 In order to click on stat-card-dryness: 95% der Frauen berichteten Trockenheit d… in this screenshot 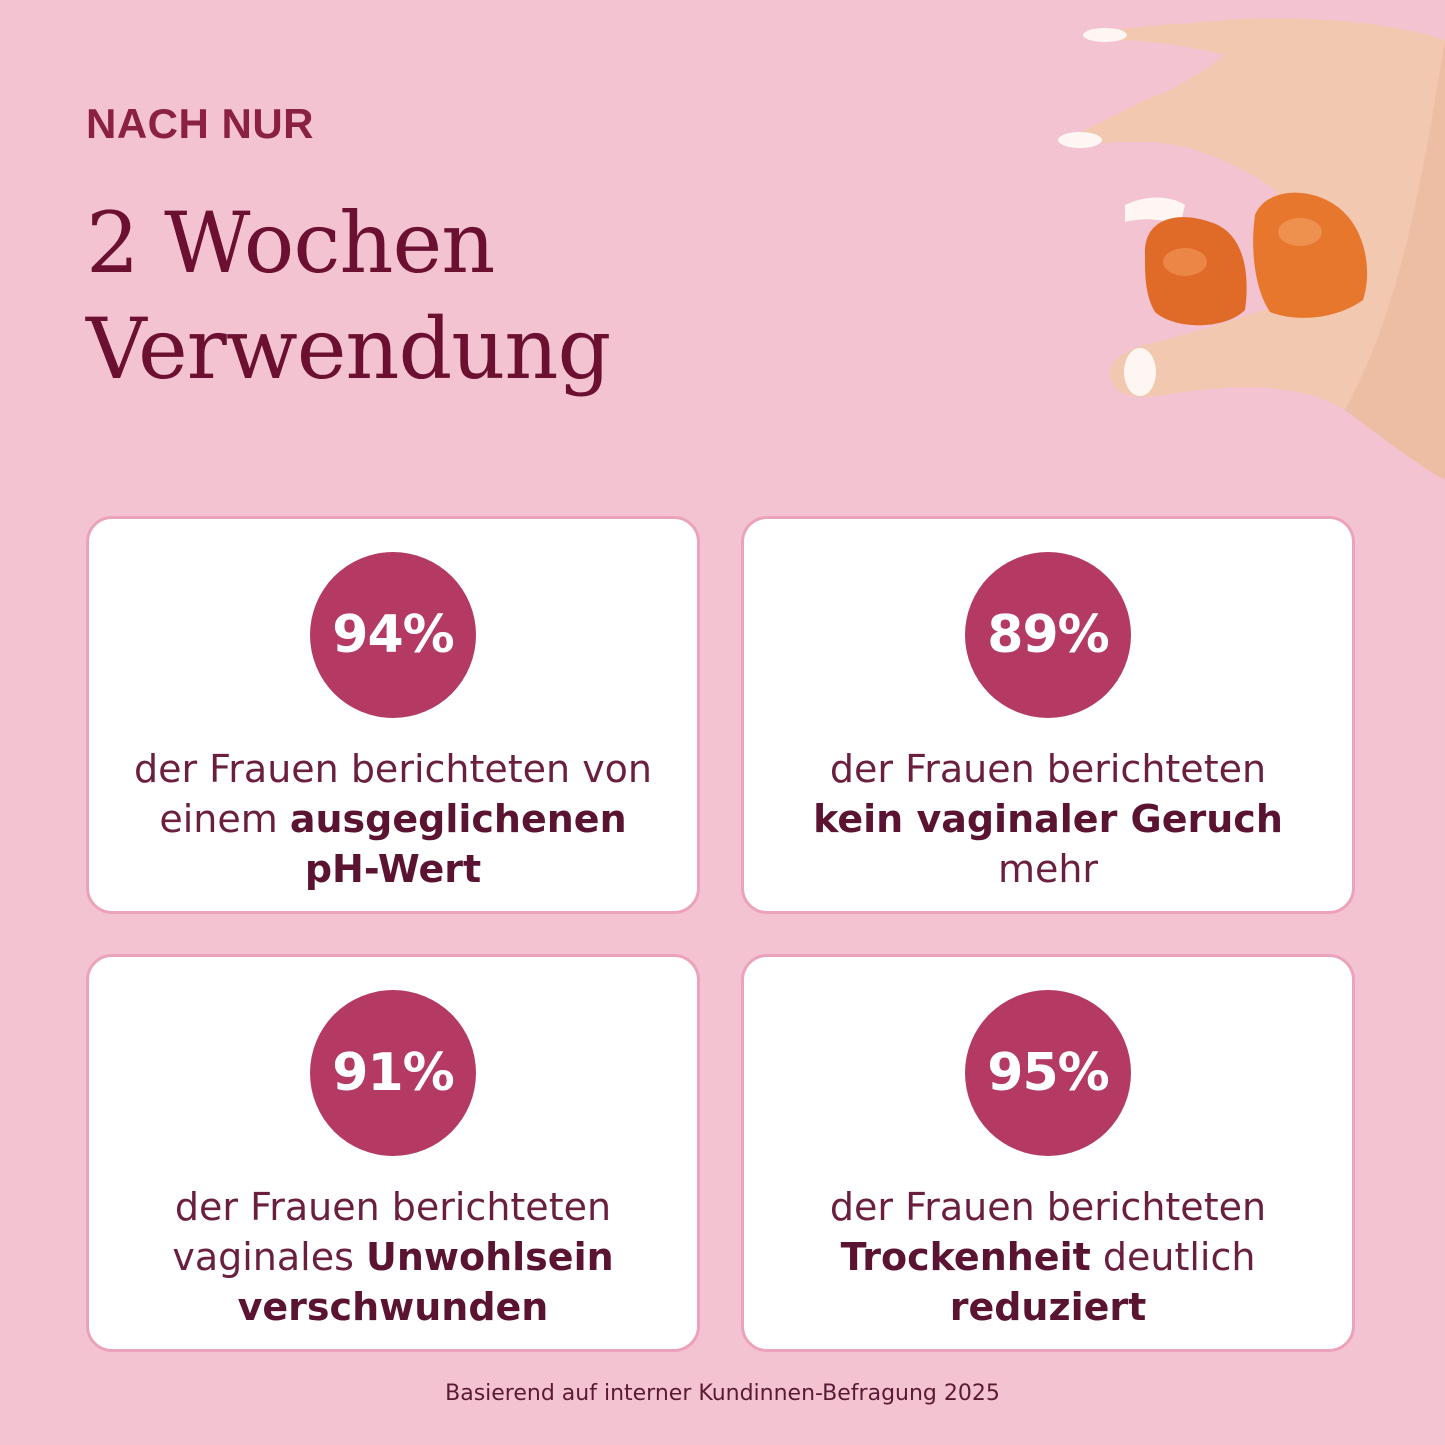, I will do `click(1048, 1153)`.